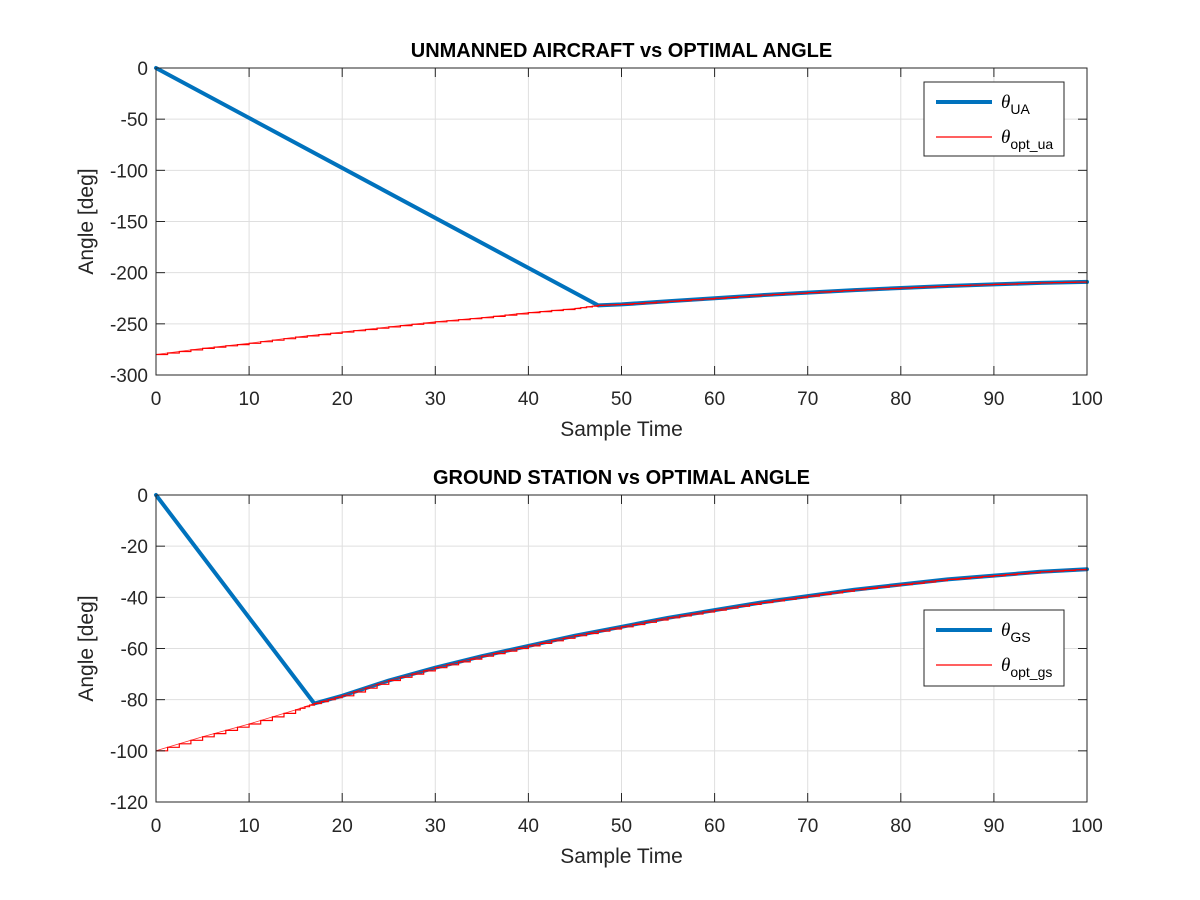 The width and height of the screenshot is (1200, 900). What do you see at coordinates (129, 223) in the screenshot?
I see `y-tick-label: -150` at bounding box center [129, 223].